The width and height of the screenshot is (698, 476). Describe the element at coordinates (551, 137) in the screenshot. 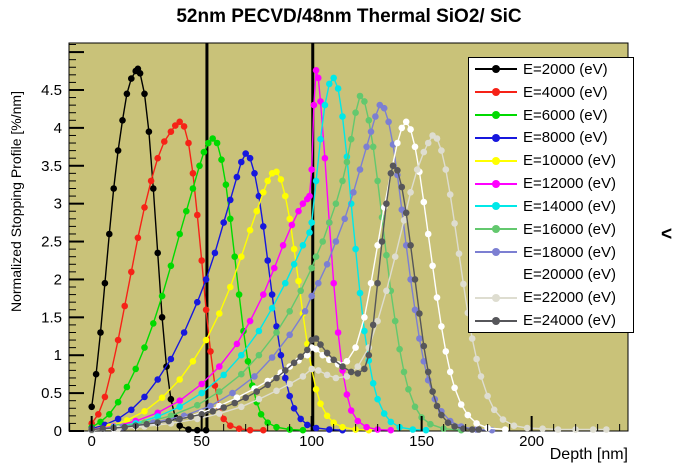

I see `legend-item-4: E=8000 (eV)` at that location.